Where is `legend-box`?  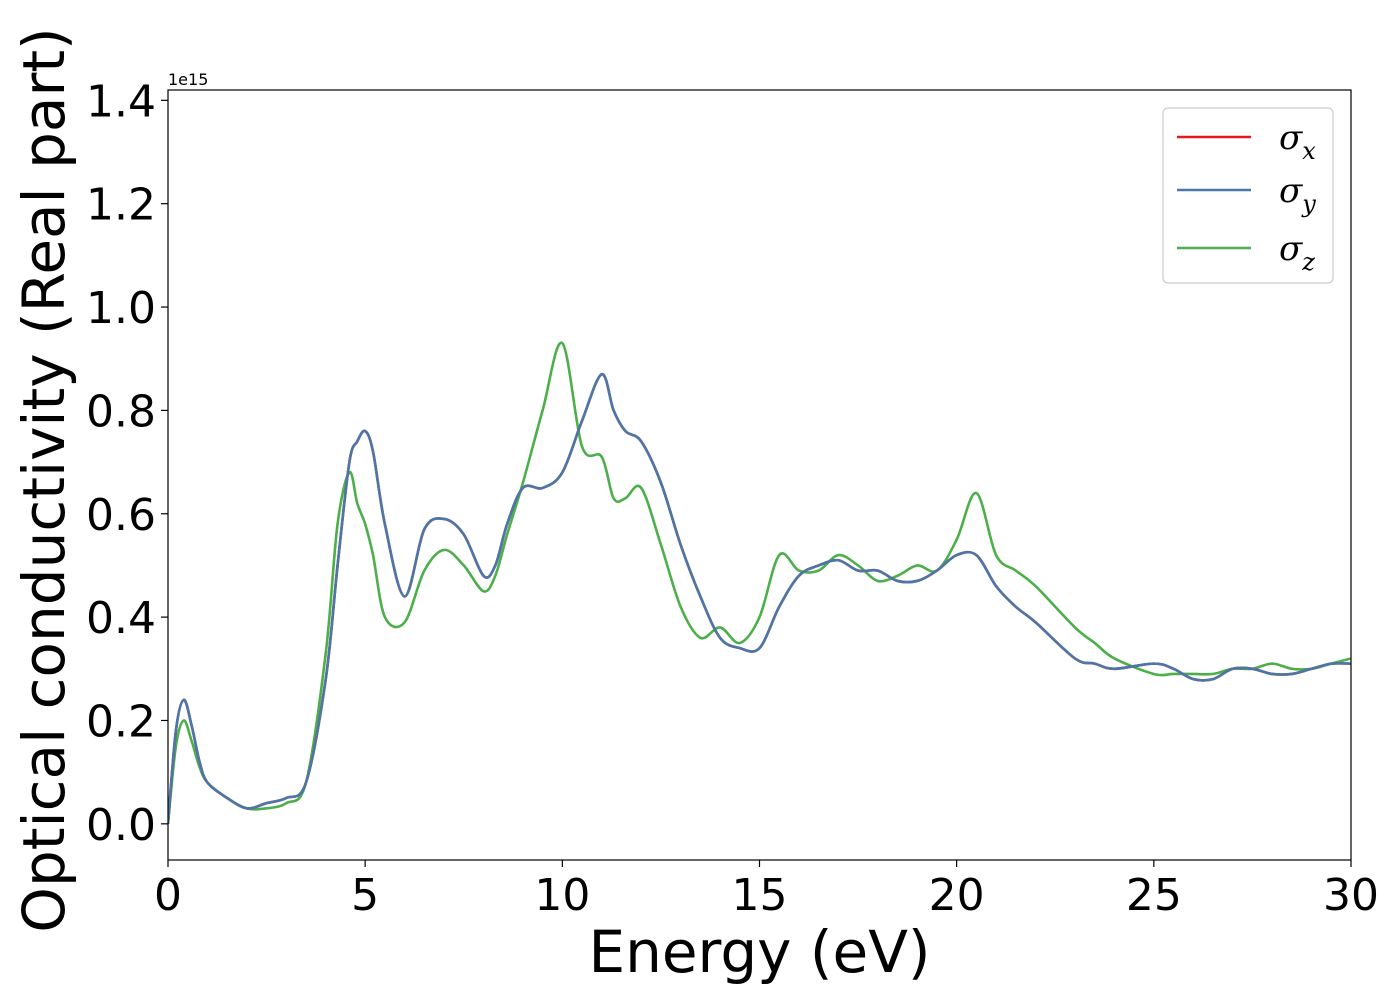
legend-box is located at coordinates (1248, 195).